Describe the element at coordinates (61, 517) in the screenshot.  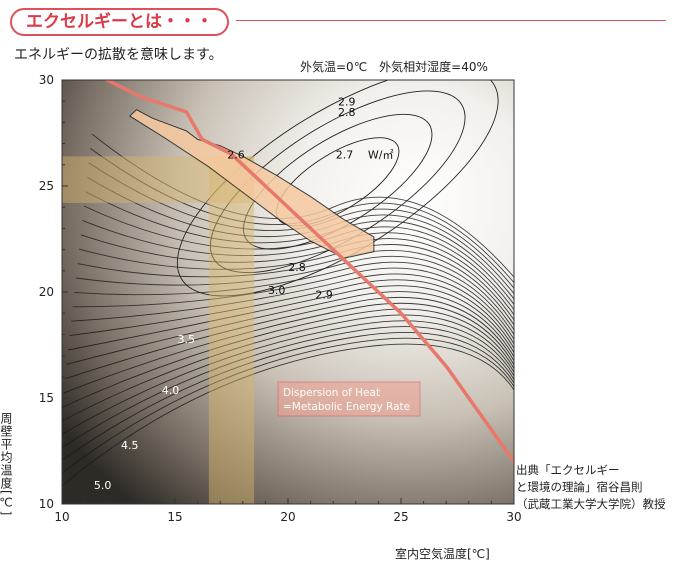
I see `x-tick-label: 10` at that location.